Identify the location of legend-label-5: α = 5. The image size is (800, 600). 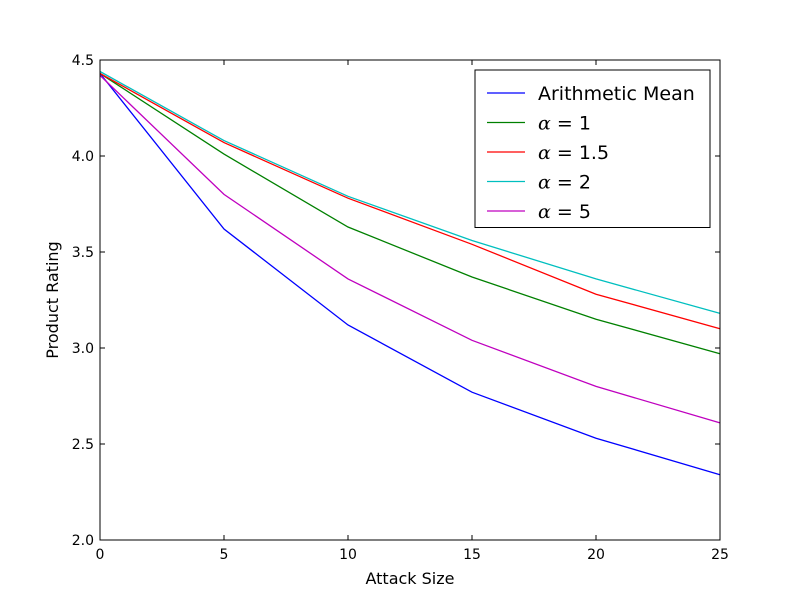
(564, 212).